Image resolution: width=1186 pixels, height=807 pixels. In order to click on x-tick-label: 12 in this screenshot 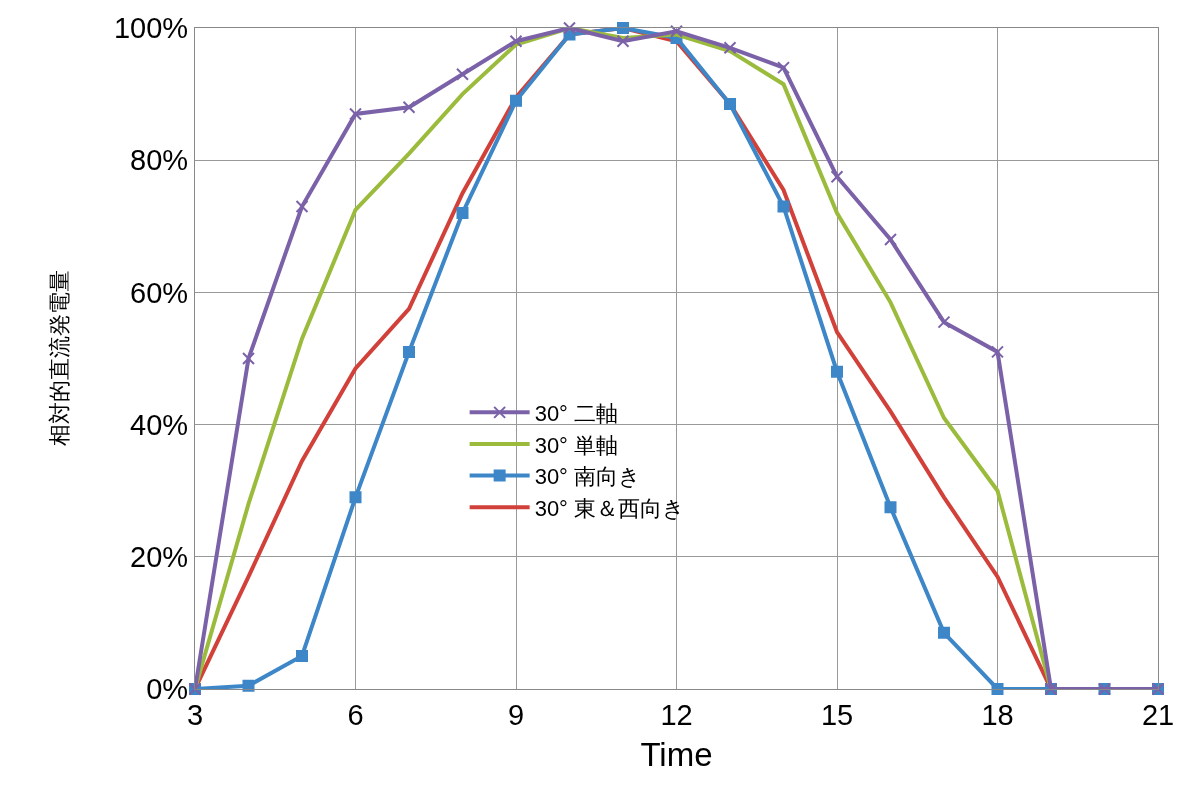, I will do `click(676, 714)`.